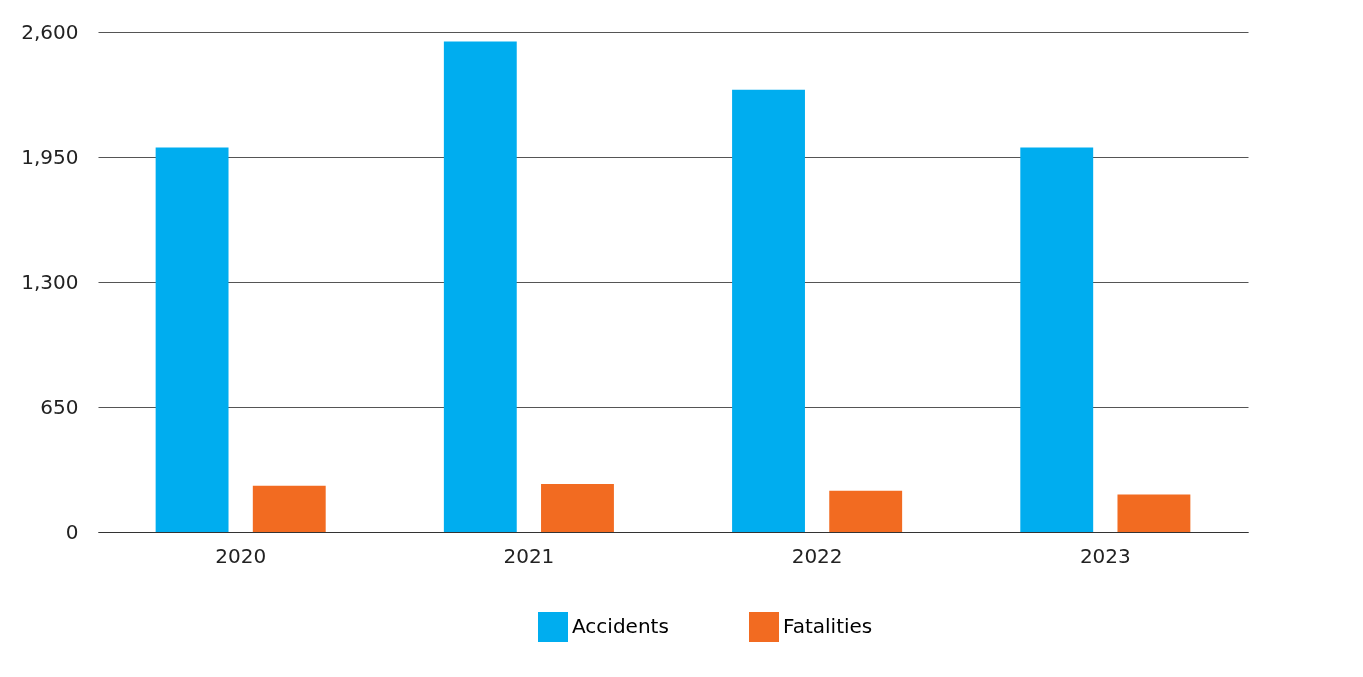 The height and width of the screenshot is (677, 1363). Describe the element at coordinates (529, 555) in the screenshot. I see `x-tick-label: 2021` at that location.